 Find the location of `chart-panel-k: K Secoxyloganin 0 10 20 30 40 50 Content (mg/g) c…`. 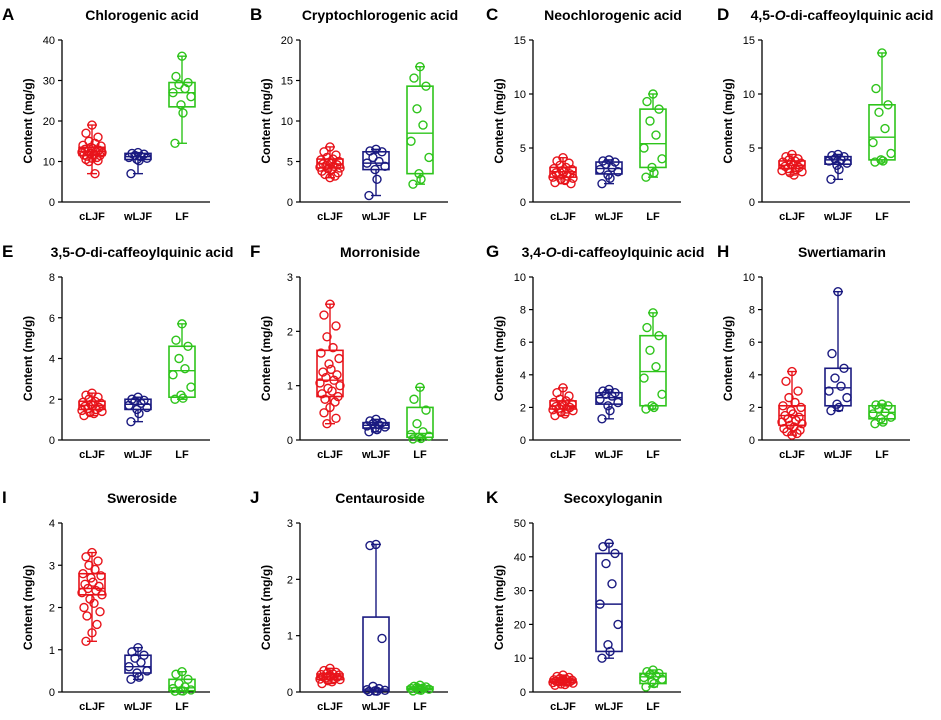

chart-panel-k: K Secoxyloganin 0 10 20 30 40 50 Content (mg/g) c… is located at coordinates (583, 600).